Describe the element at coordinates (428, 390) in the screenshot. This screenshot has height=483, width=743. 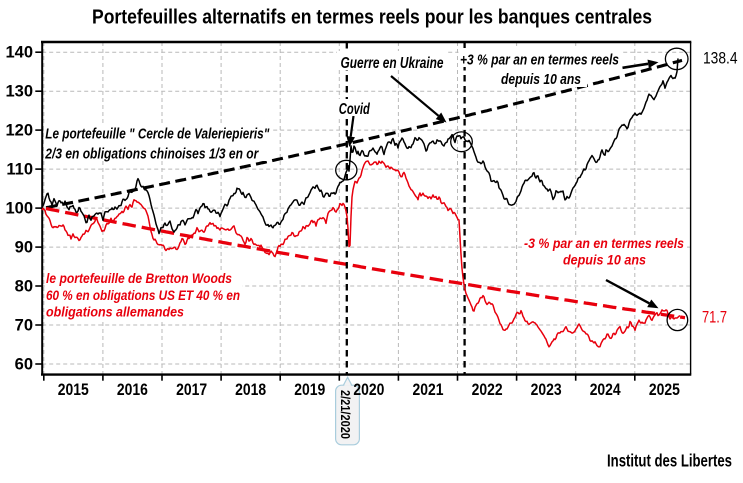
I see `svg-text: 2021` at that location.